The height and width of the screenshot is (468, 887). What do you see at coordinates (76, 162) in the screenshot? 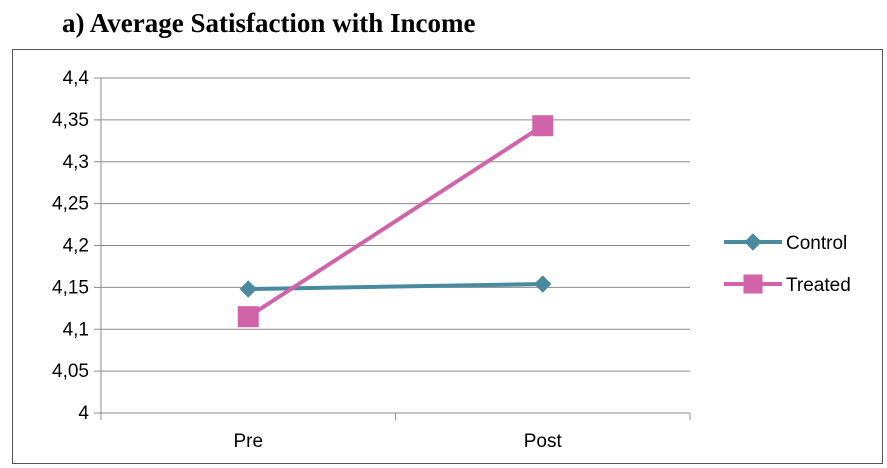
I see `y-tick-label: 4,3` at bounding box center [76, 162].